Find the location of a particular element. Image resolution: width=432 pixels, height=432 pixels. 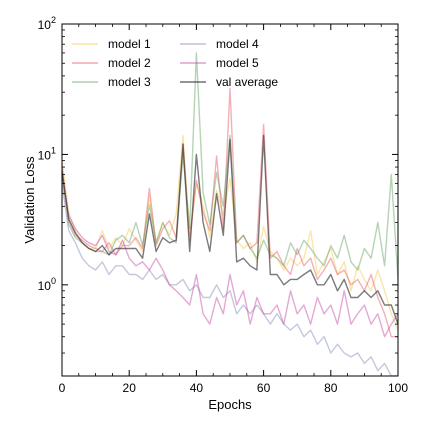

x-tick-label: 0 is located at coordinates (62, 388).